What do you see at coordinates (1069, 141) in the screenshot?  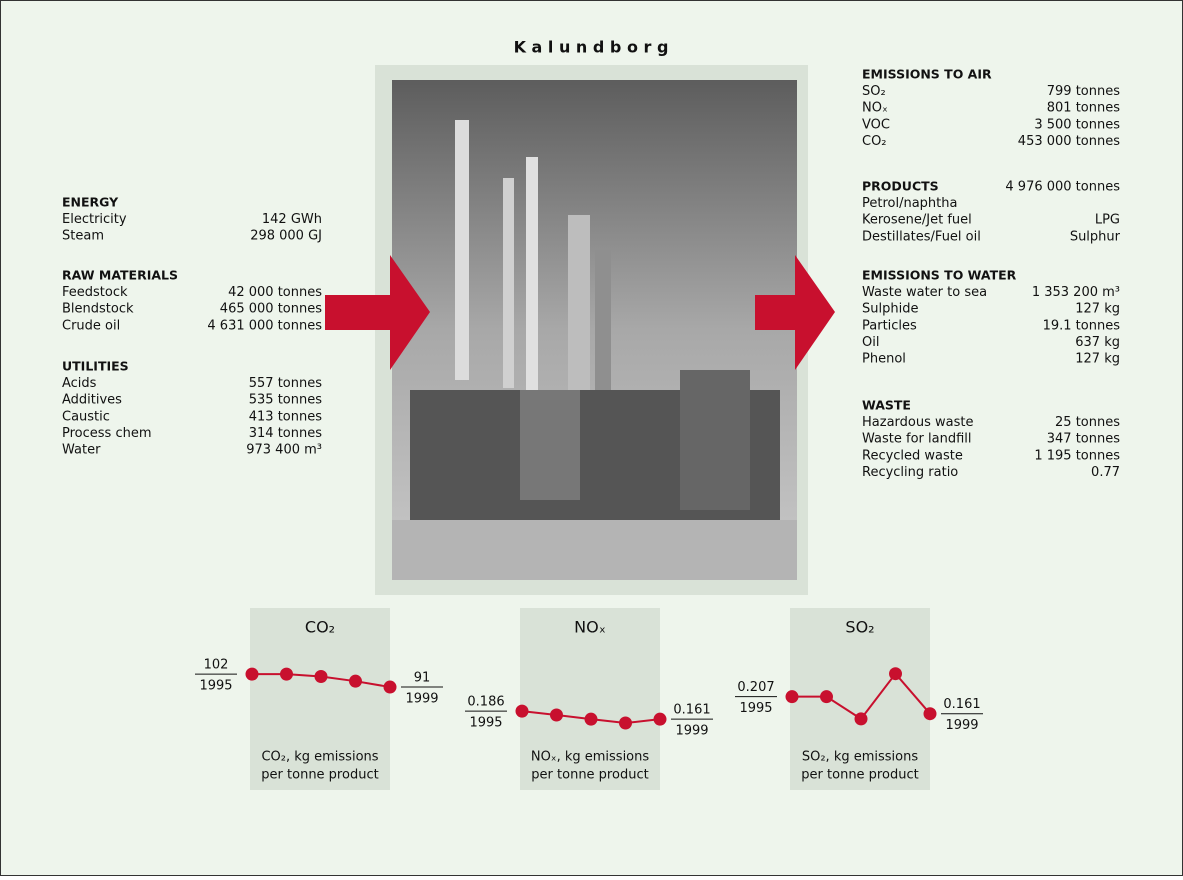 I see `row-value: 453 000 tonnes` at bounding box center [1069, 141].